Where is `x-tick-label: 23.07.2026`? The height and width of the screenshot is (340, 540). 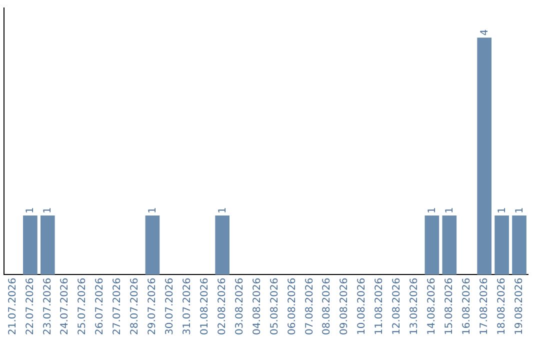 x-tick-label: 23.07.2026 is located at coordinates (48, 307).